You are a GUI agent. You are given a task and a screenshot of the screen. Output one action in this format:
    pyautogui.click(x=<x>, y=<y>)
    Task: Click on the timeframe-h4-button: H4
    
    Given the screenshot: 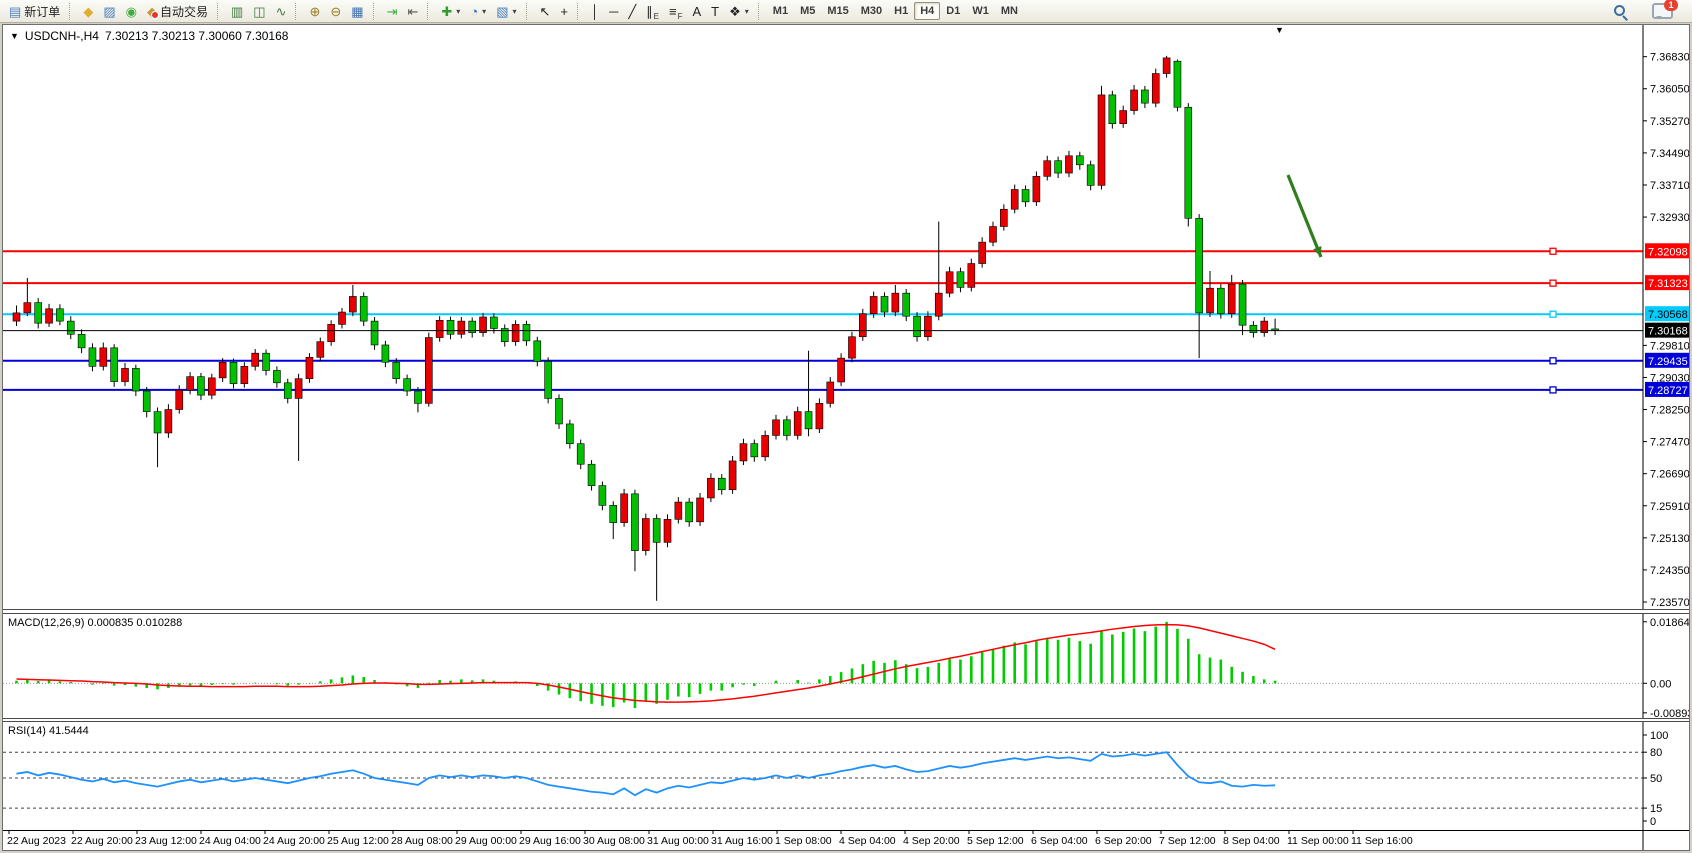 What is the action you would take?
    pyautogui.click(x=927, y=11)
    